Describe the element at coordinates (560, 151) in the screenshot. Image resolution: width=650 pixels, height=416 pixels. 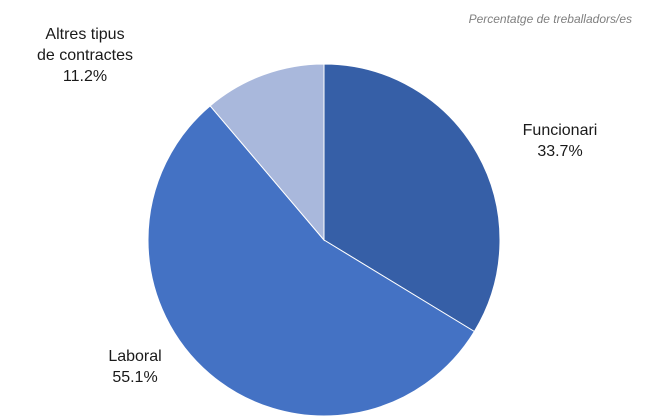
I see `slice-value-funcionari: 33.7%` at that location.